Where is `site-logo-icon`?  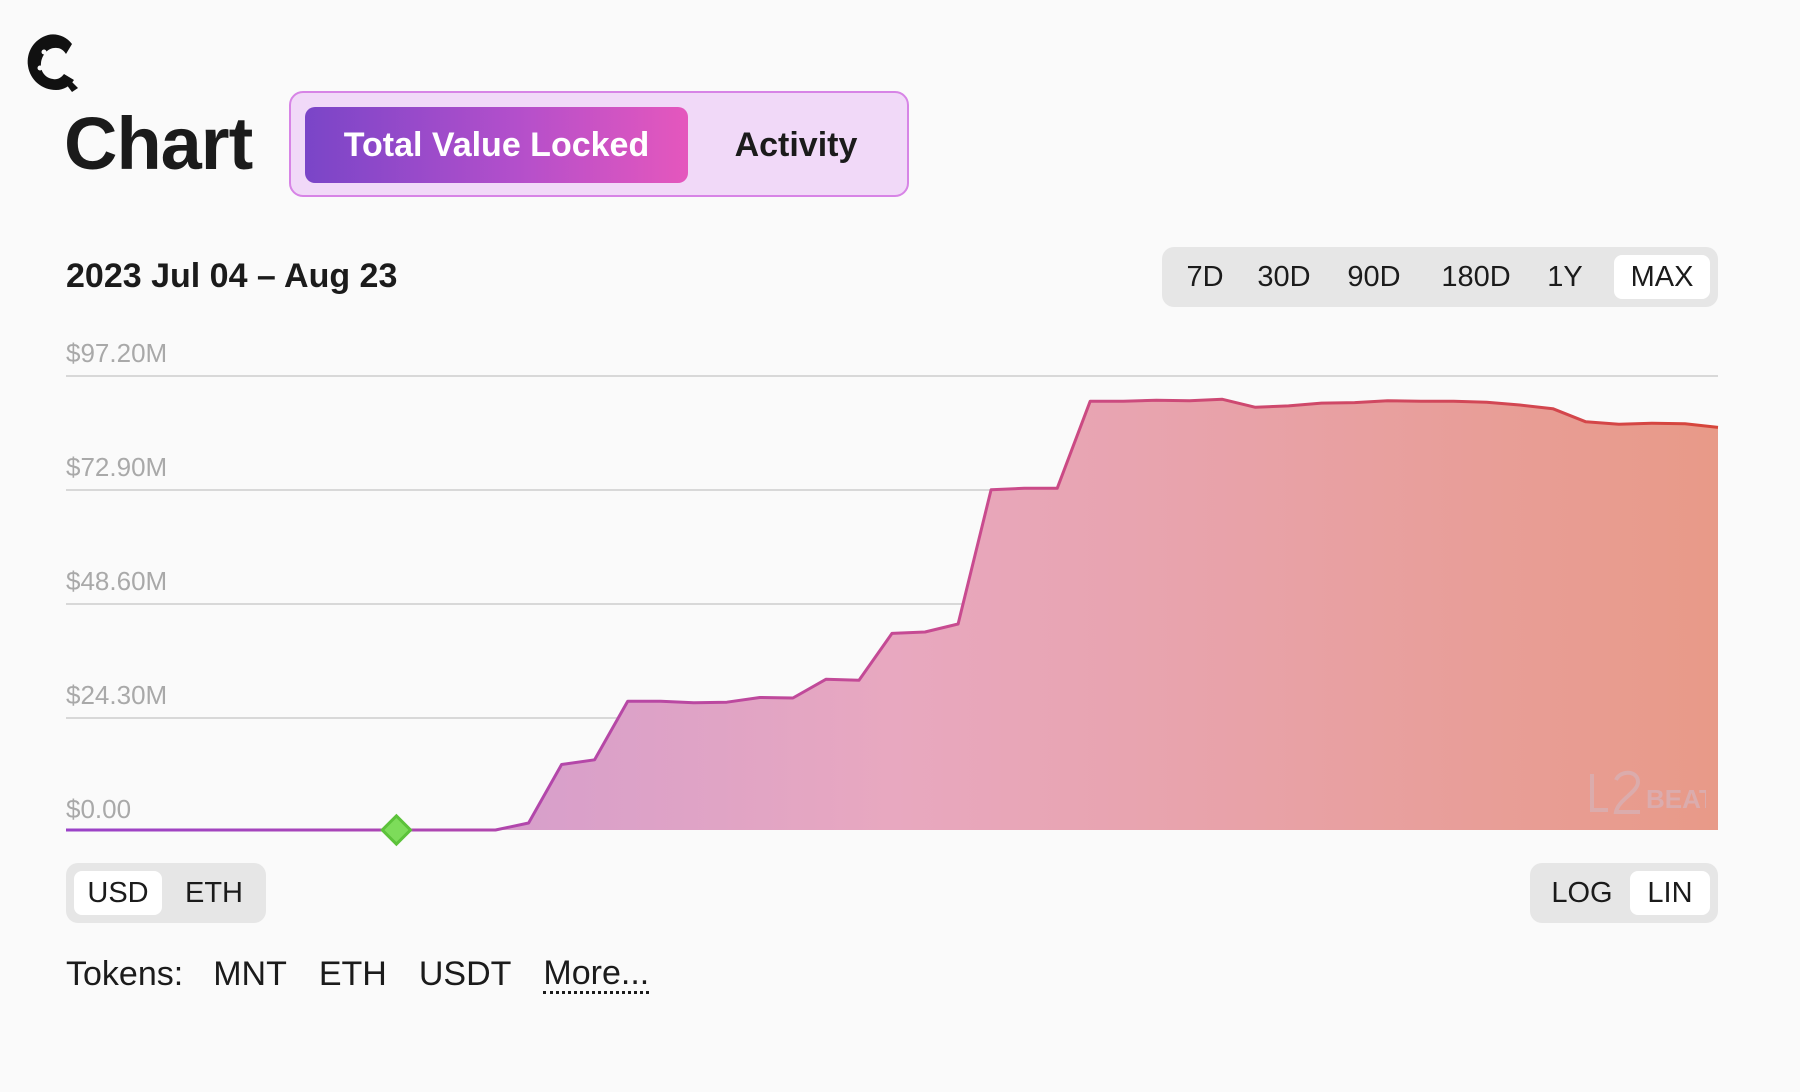
site-logo-icon is located at coordinates (52, 62).